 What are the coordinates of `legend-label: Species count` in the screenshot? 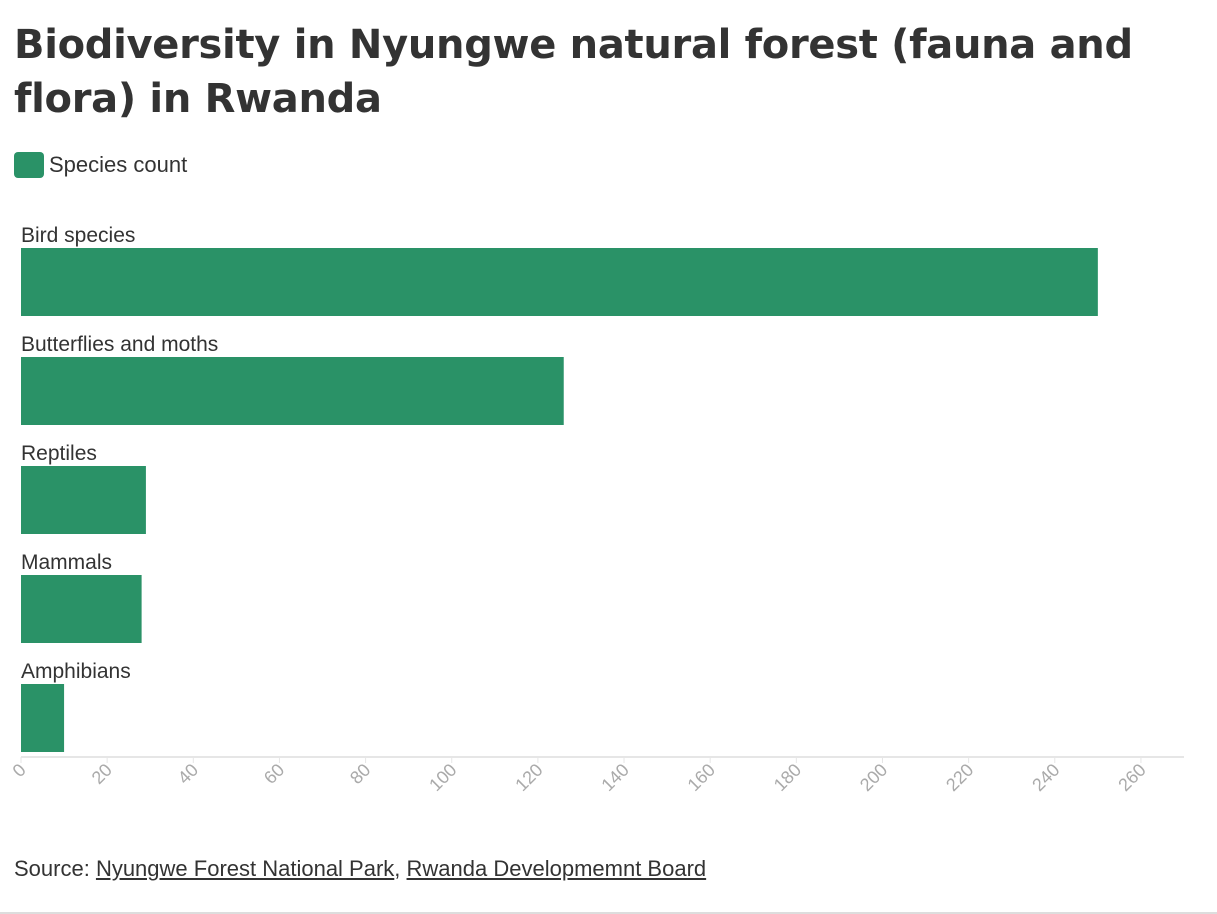 It's located at (118, 164).